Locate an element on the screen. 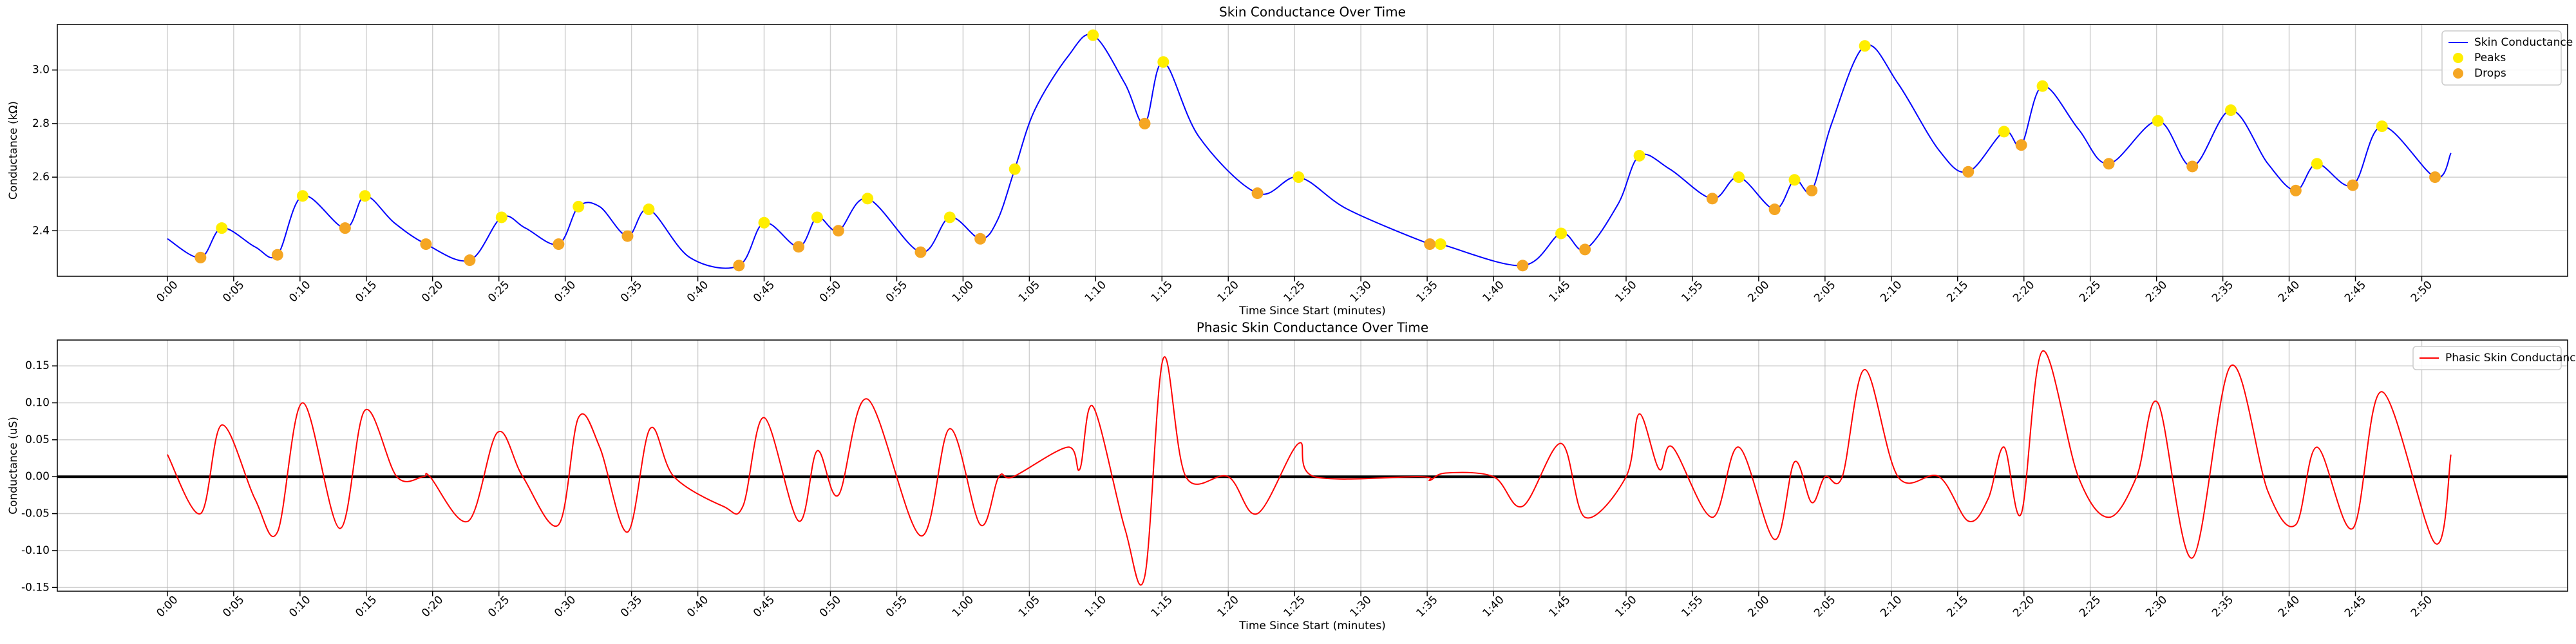 The width and height of the screenshot is (2576, 644). x-tick-label: 0:30 is located at coordinates (565, 291).